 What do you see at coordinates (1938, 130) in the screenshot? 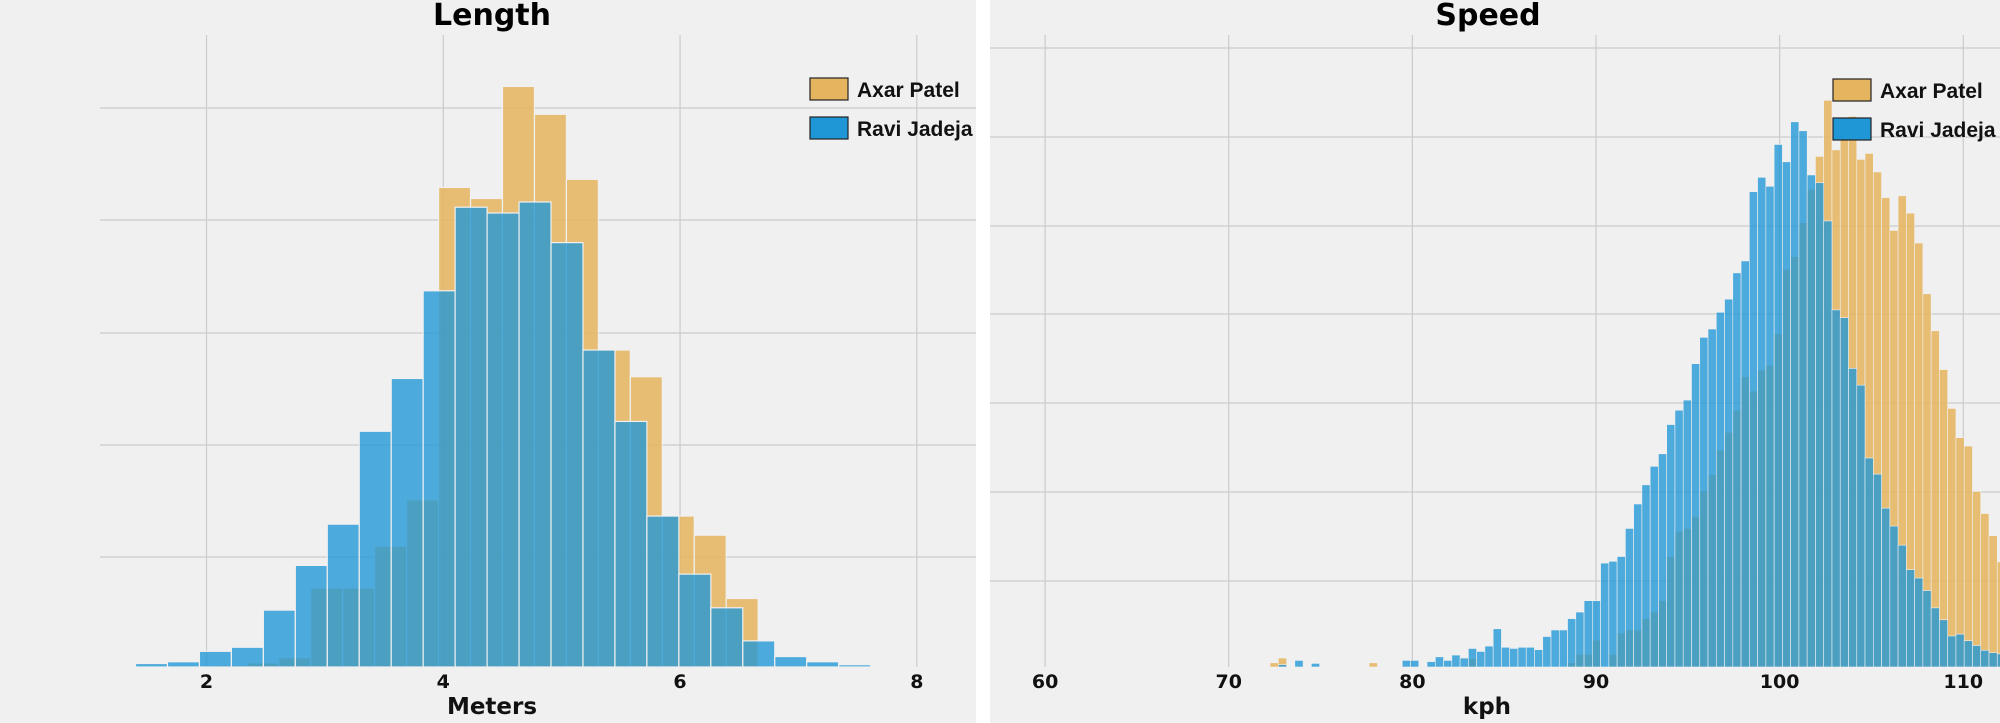
I see `speed-legend-label-ravi: Ravi Jadeja` at bounding box center [1938, 130].